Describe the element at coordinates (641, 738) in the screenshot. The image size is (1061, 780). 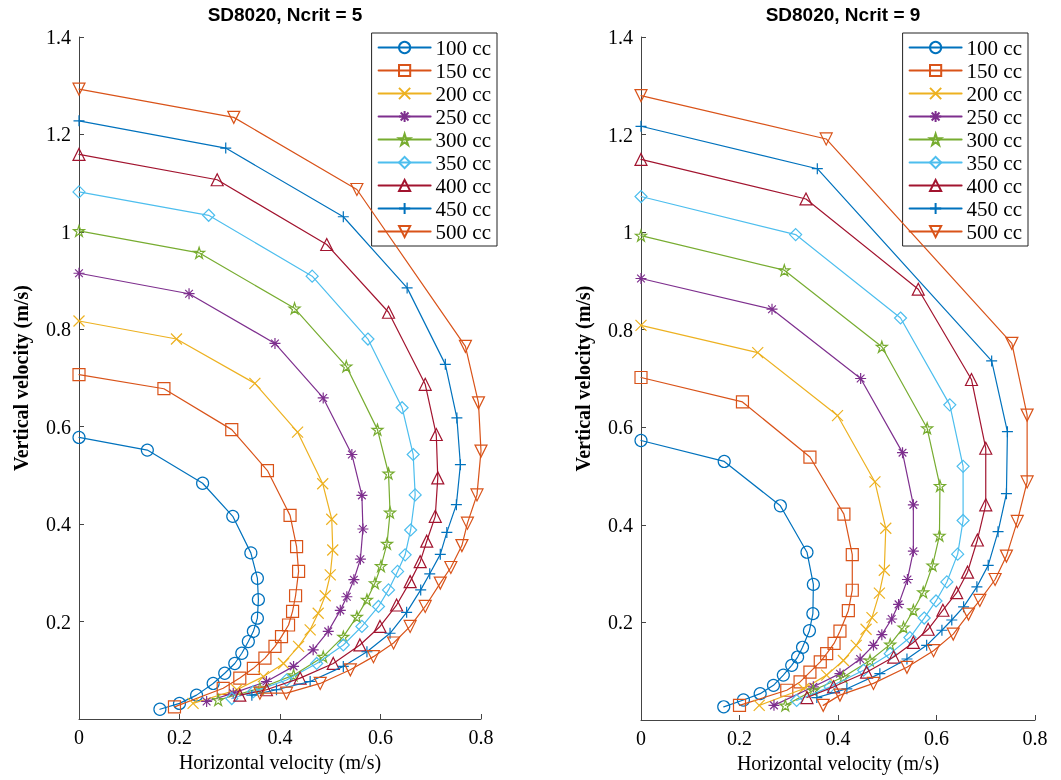
I see `x-tick-label: 0` at that location.